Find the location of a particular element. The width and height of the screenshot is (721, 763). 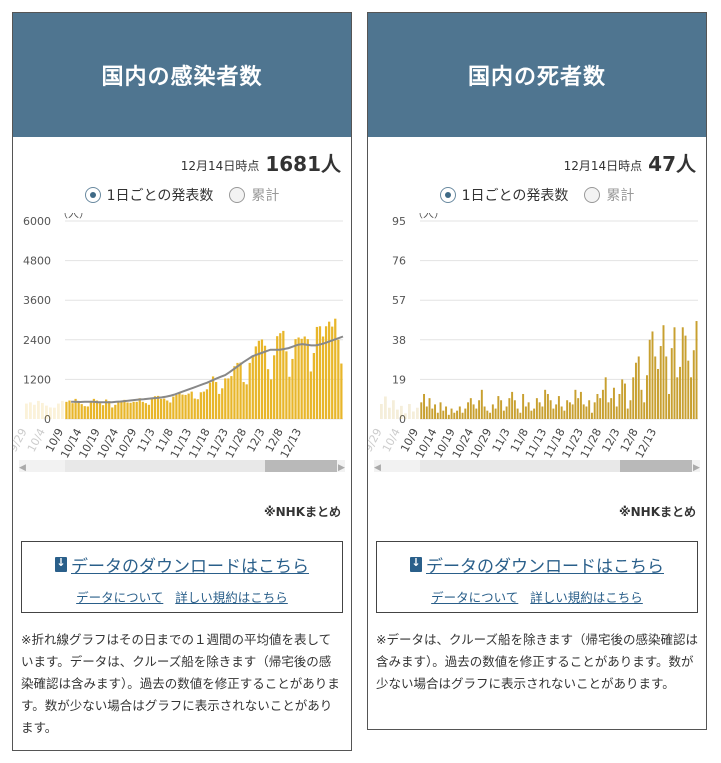

y-tick-label: 57 is located at coordinates (399, 300).